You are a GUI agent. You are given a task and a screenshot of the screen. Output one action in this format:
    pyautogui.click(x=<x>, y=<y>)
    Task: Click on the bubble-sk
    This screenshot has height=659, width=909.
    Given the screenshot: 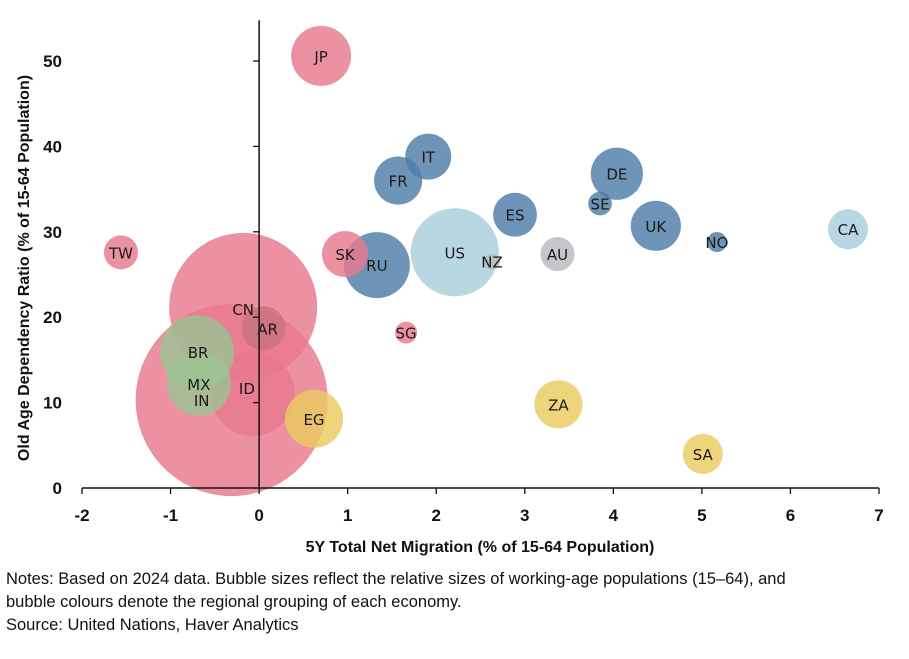 What is the action you would take?
    pyautogui.click(x=345, y=254)
    